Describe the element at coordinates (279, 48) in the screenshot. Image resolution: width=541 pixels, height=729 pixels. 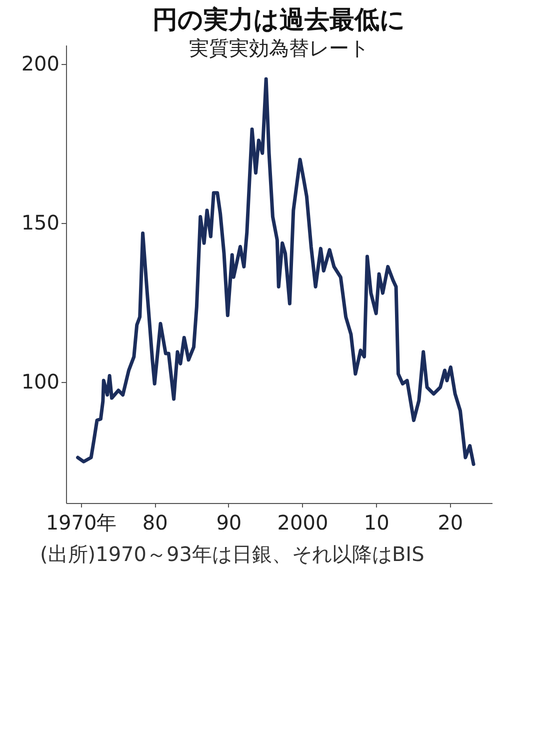
I see `chart-subtitle: 実質実効為替レート` at that location.